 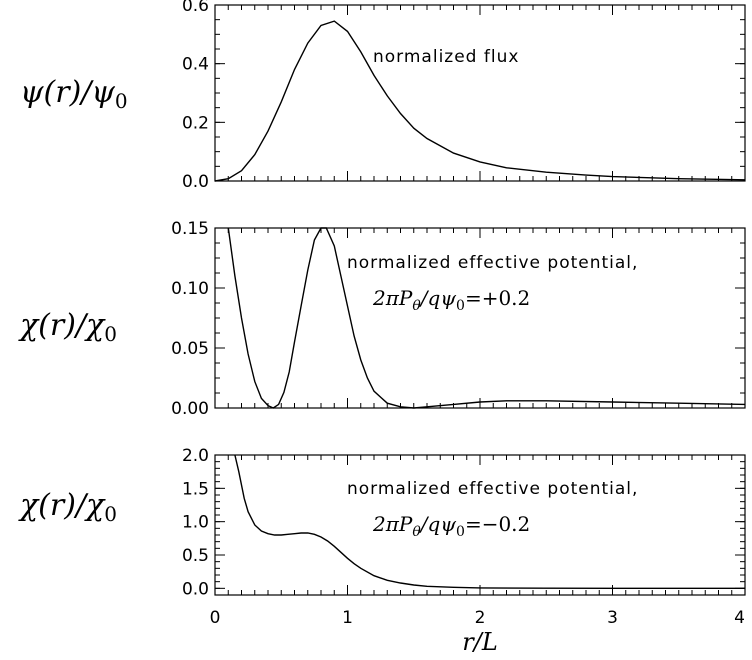 I want to click on panel-potential-negative-xtick-labels: 0 1 2 3 4, so click(x=477, y=618).